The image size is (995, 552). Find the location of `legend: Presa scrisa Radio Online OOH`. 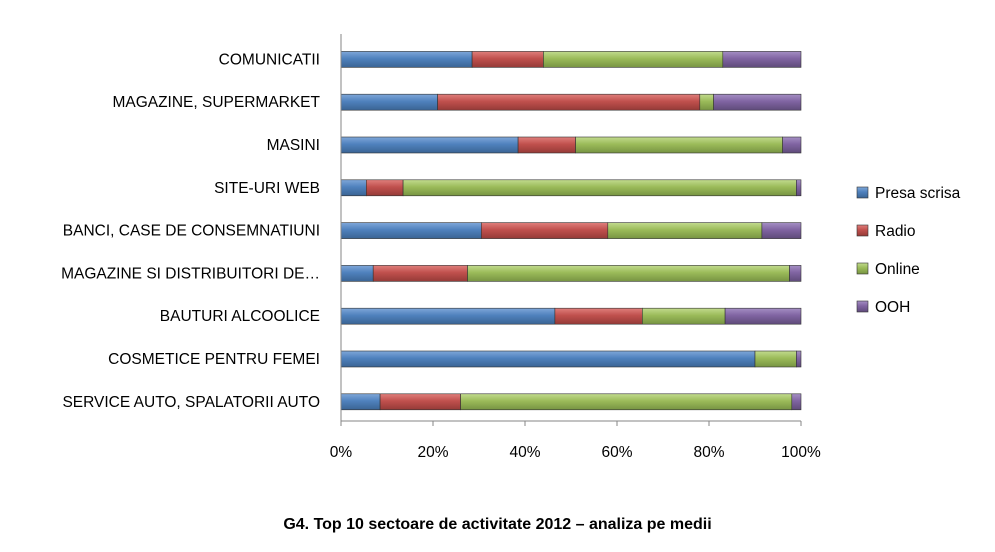

legend: Presa scrisa Radio Online OOH is located at coordinates (908, 250).